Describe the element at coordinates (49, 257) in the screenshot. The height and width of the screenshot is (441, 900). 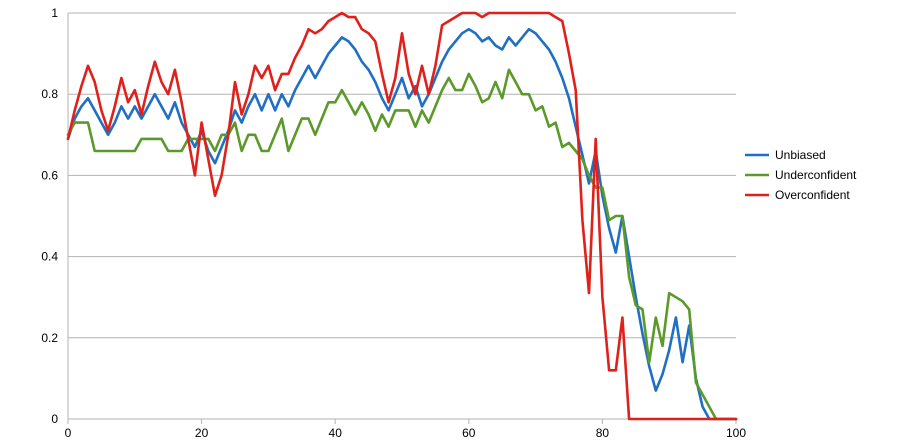
I see `y-tick-label: 0.4` at that location.